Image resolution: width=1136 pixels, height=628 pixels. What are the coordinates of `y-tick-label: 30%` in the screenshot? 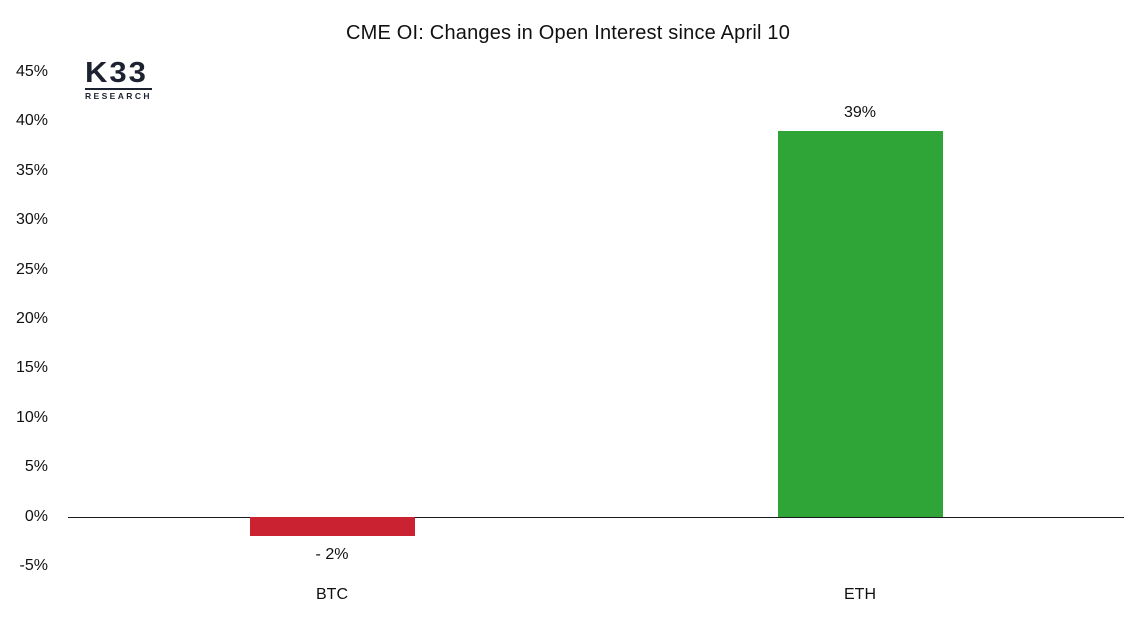 It's located at (31, 220).